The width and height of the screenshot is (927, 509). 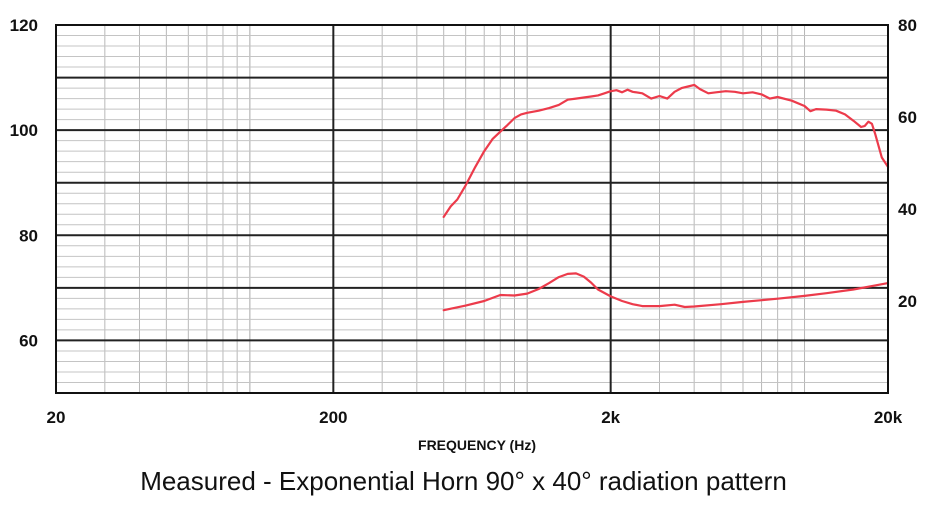 I want to click on right-axis-tick-labels: 20 40 60 80, so click(x=907, y=163).